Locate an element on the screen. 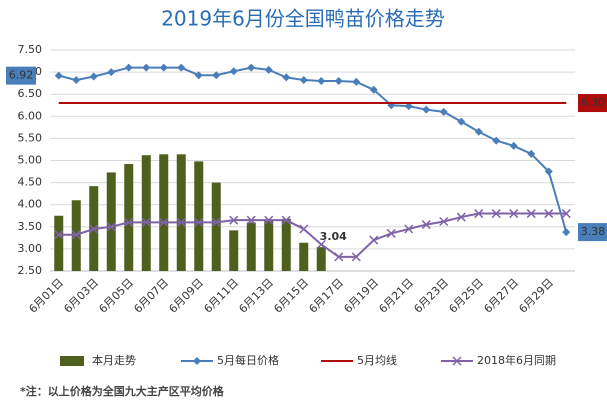 The image size is (607, 409). legend-label: 2018年6月同期 is located at coordinates (516, 360).